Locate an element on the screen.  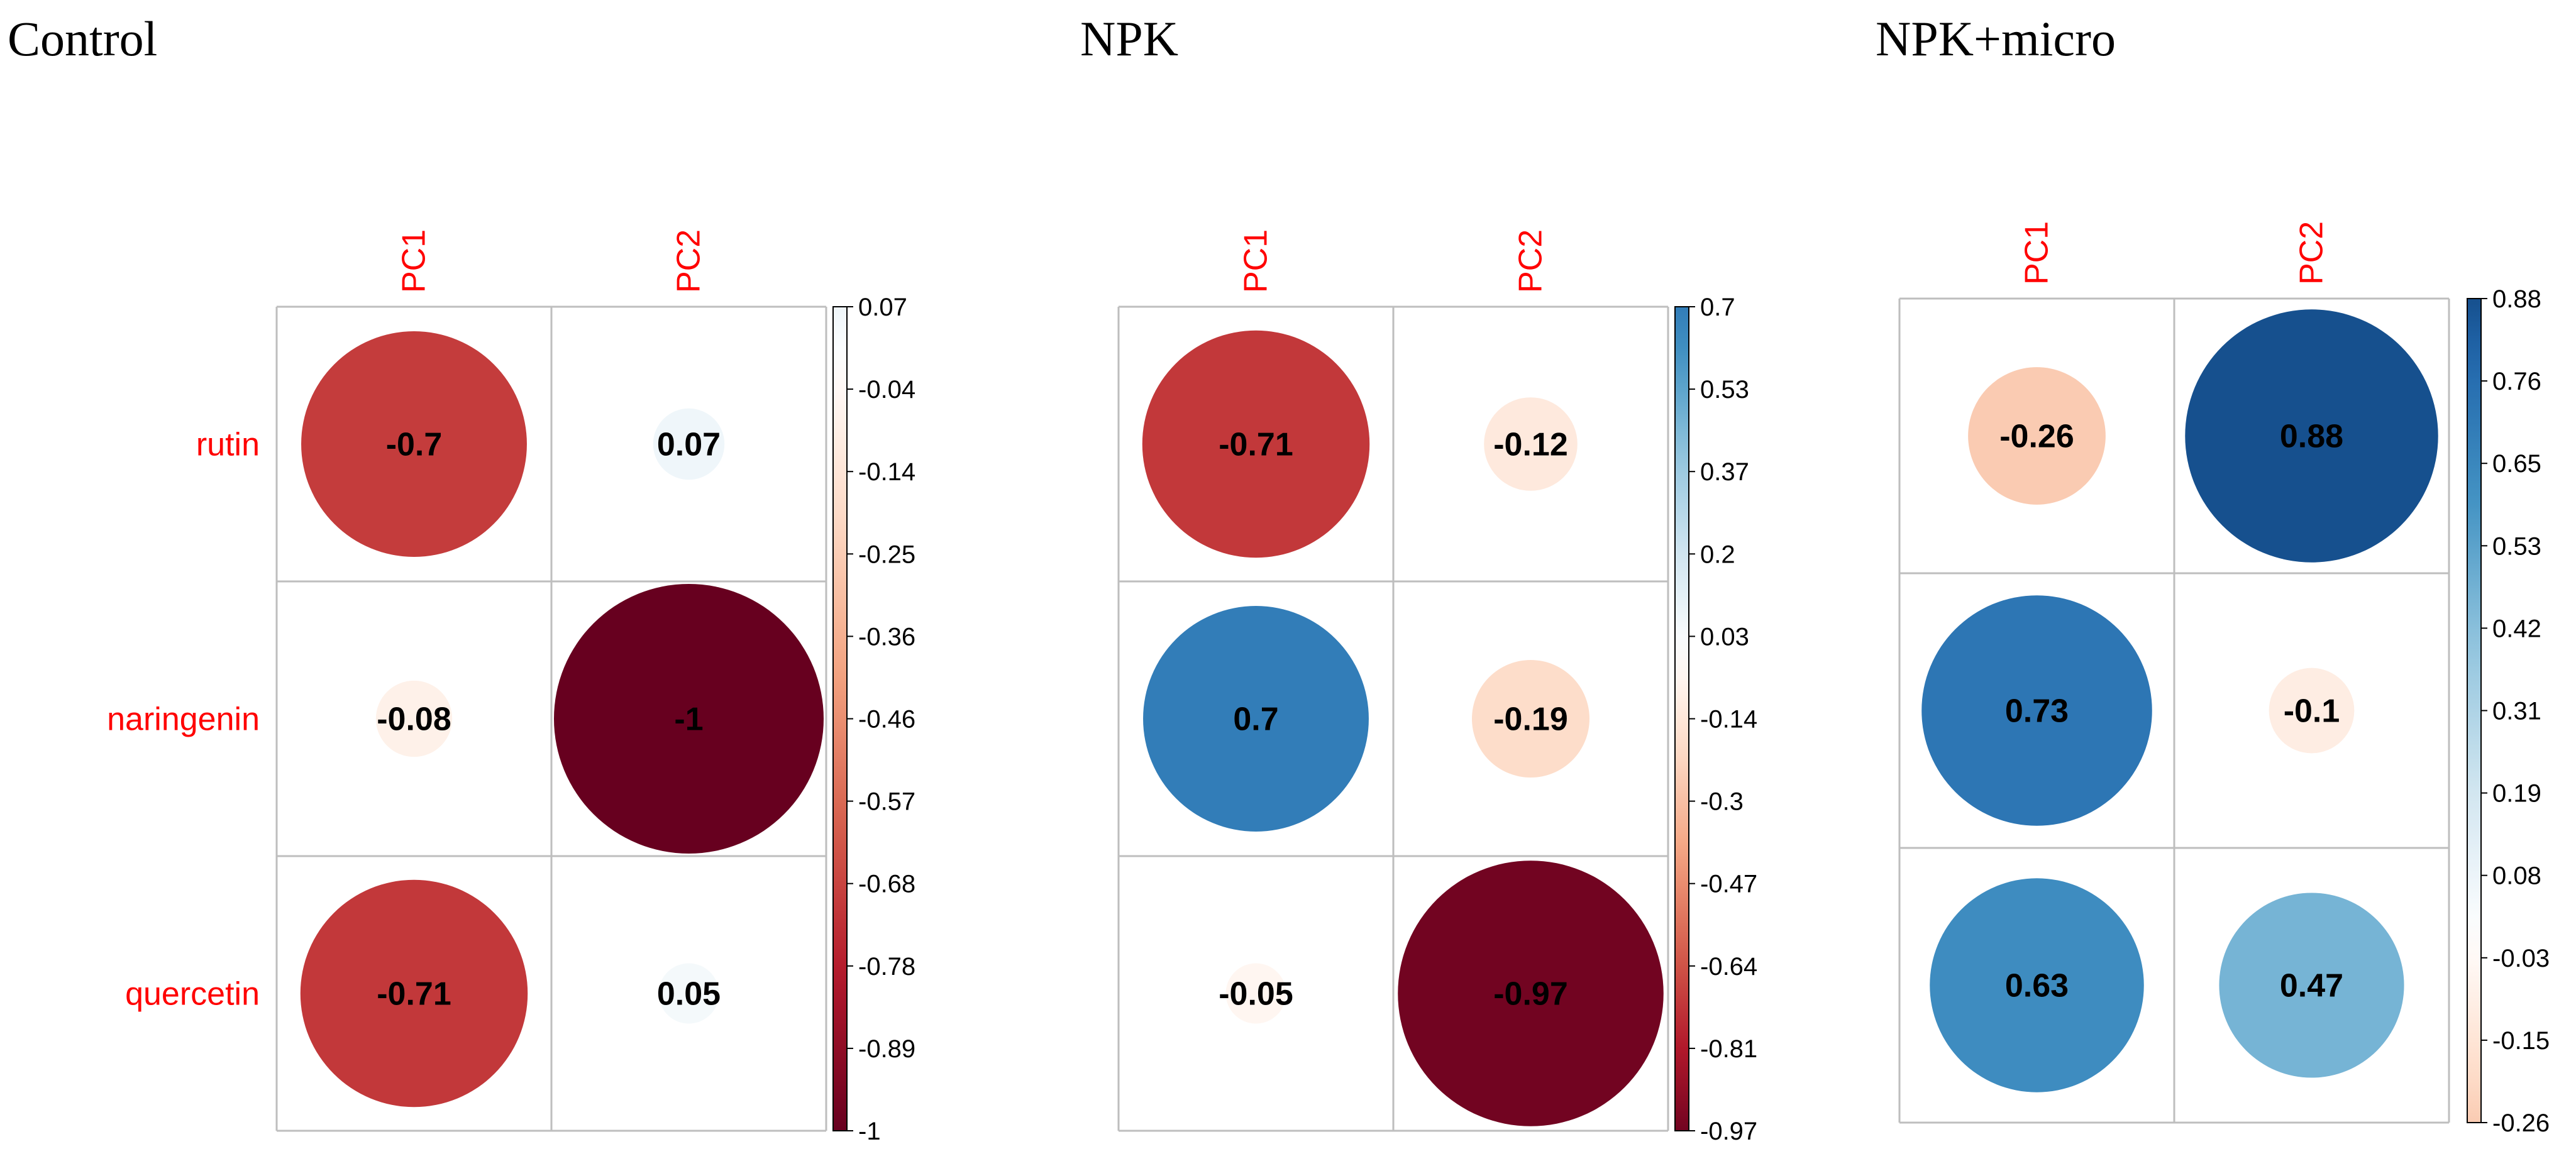
data-label: -0.12 is located at coordinates (1530, 445).